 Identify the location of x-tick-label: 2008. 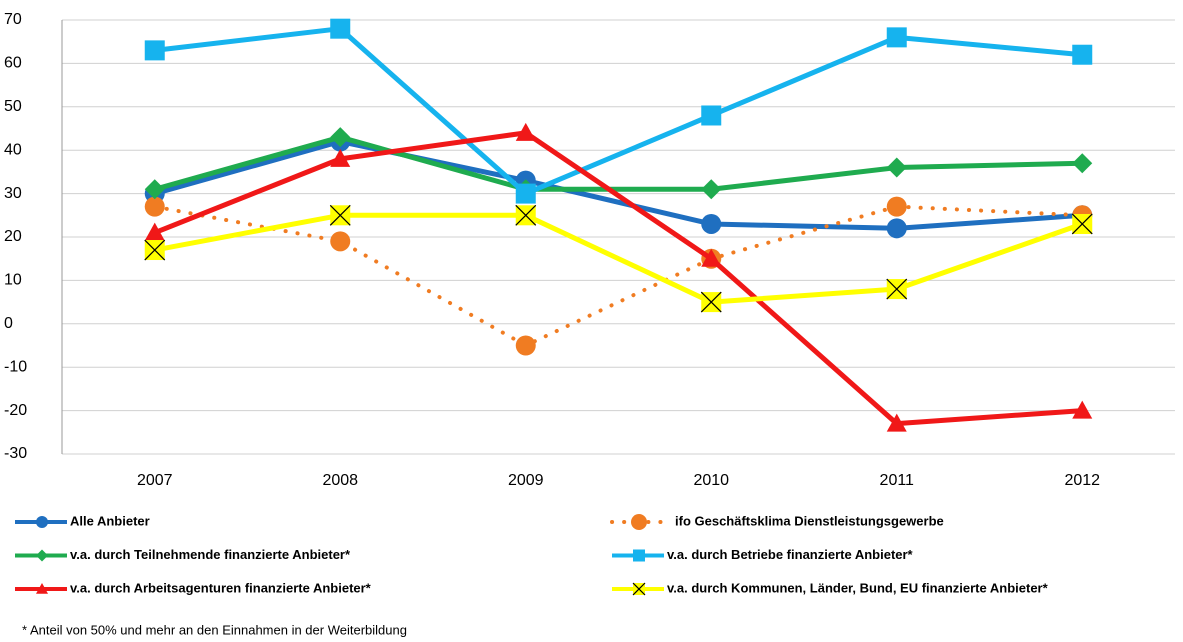
(340, 480).